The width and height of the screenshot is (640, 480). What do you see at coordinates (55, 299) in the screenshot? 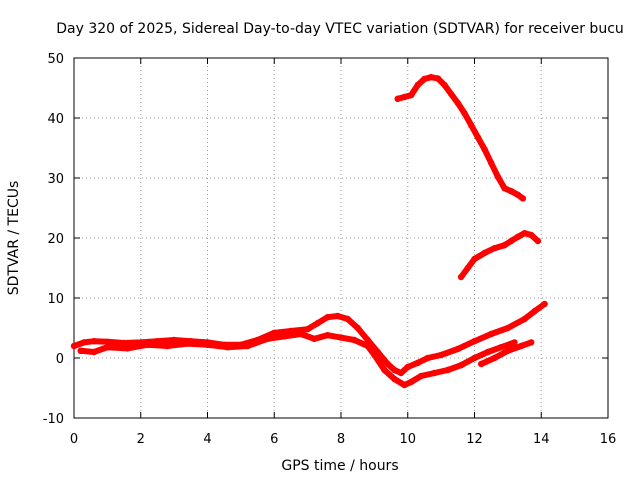
I see `y-tick-label: 10` at bounding box center [55, 299].